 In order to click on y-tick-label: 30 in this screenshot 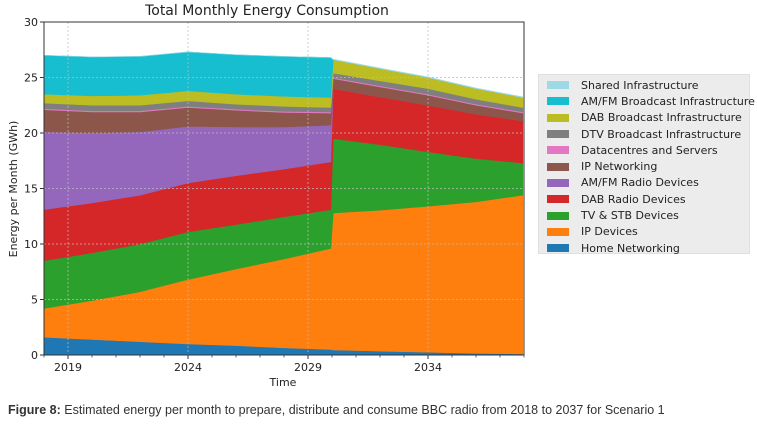, I will do `click(31, 22)`.